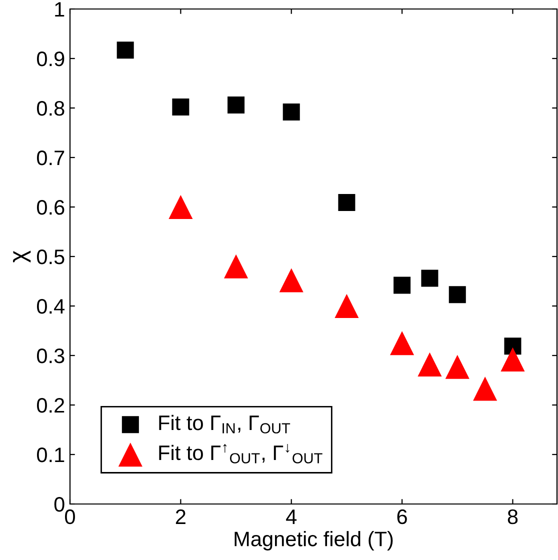 The width and height of the screenshot is (558, 560). Describe the element at coordinates (50, 455) in the screenshot. I see `y-tick-label: 0.1` at that location.